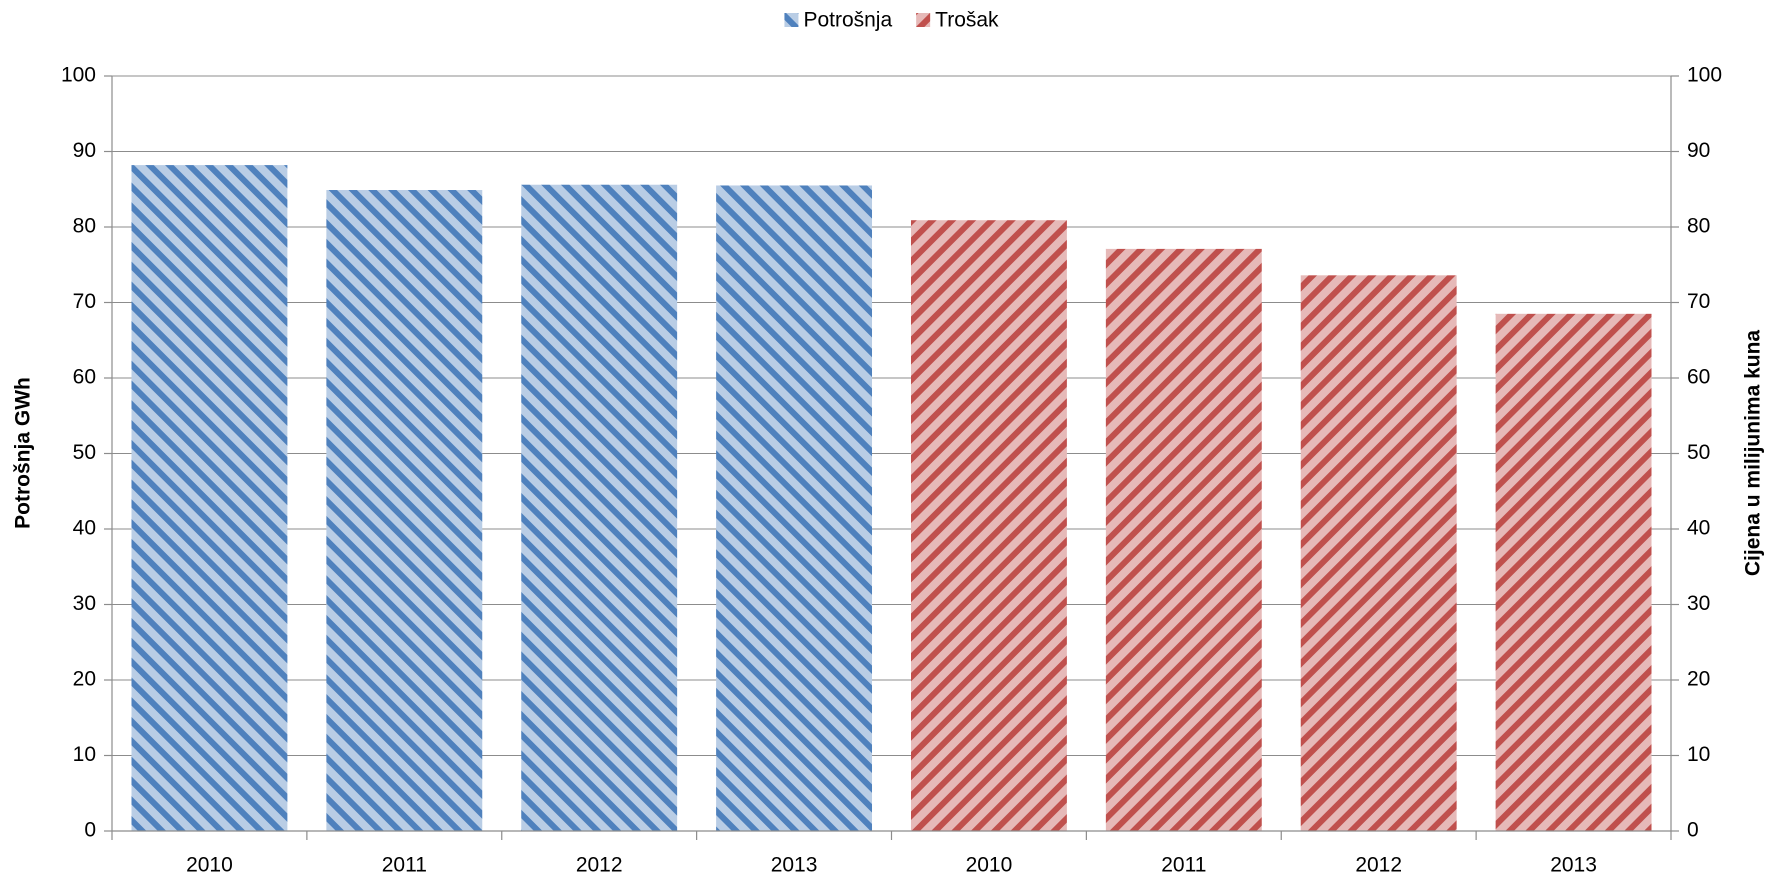 Image resolution: width=1775 pixels, height=879 pixels. Describe the element at coordinates (1698, 603) in the screenshot. I see `y2-tick-label: 30` at that location.